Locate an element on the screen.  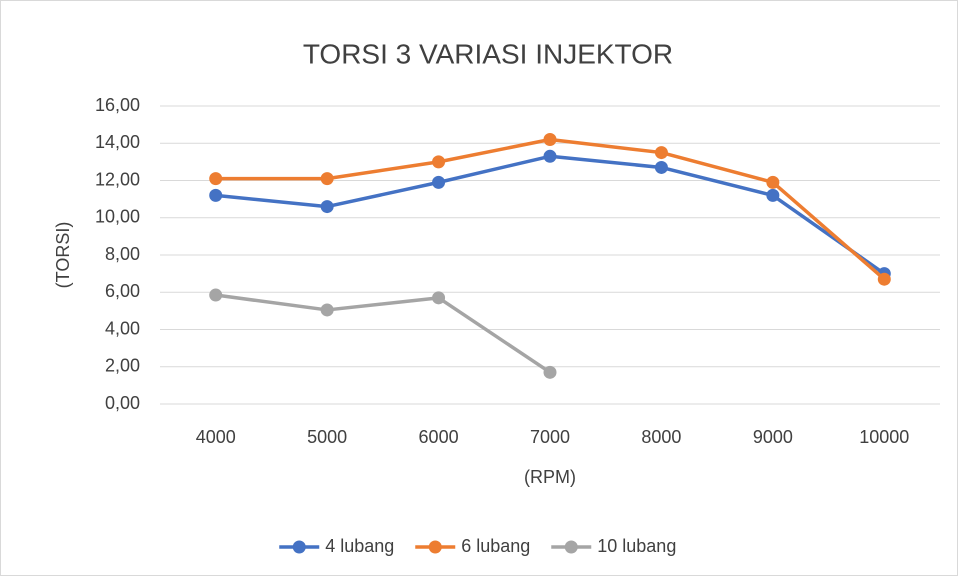
x-tick-label: 8000 is located at coordinates (661, 437).